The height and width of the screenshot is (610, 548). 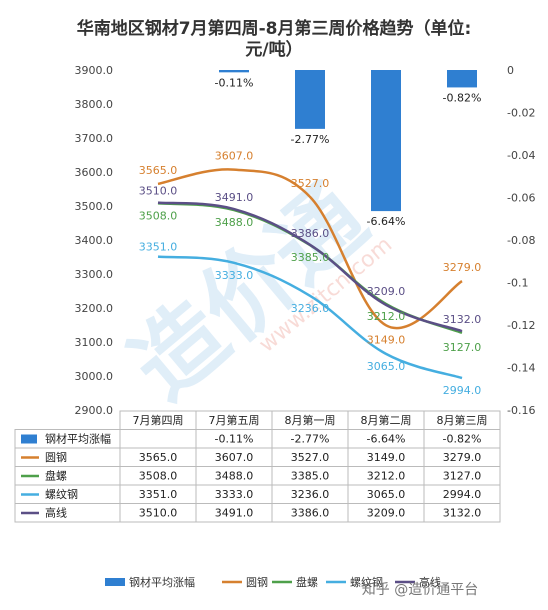 I want to click on left-axis-tick-label: 3800.0, so click(x=94, y=104).